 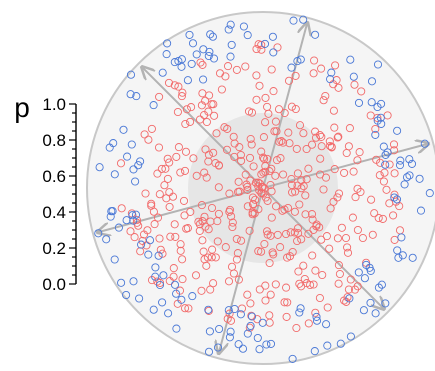 I want to click on tick-label: 0.4, so click(x=54, y=212).